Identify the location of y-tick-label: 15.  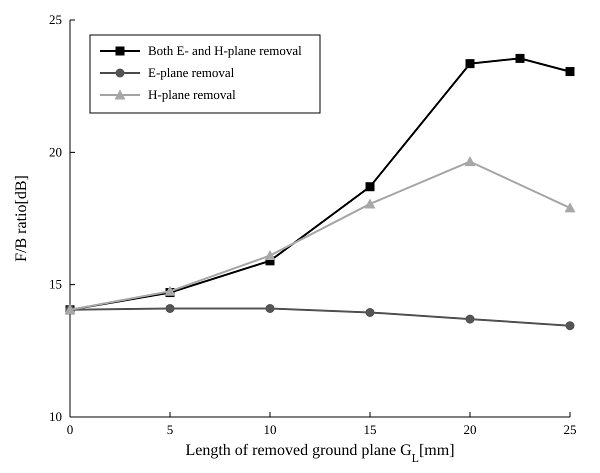
(55, 284).